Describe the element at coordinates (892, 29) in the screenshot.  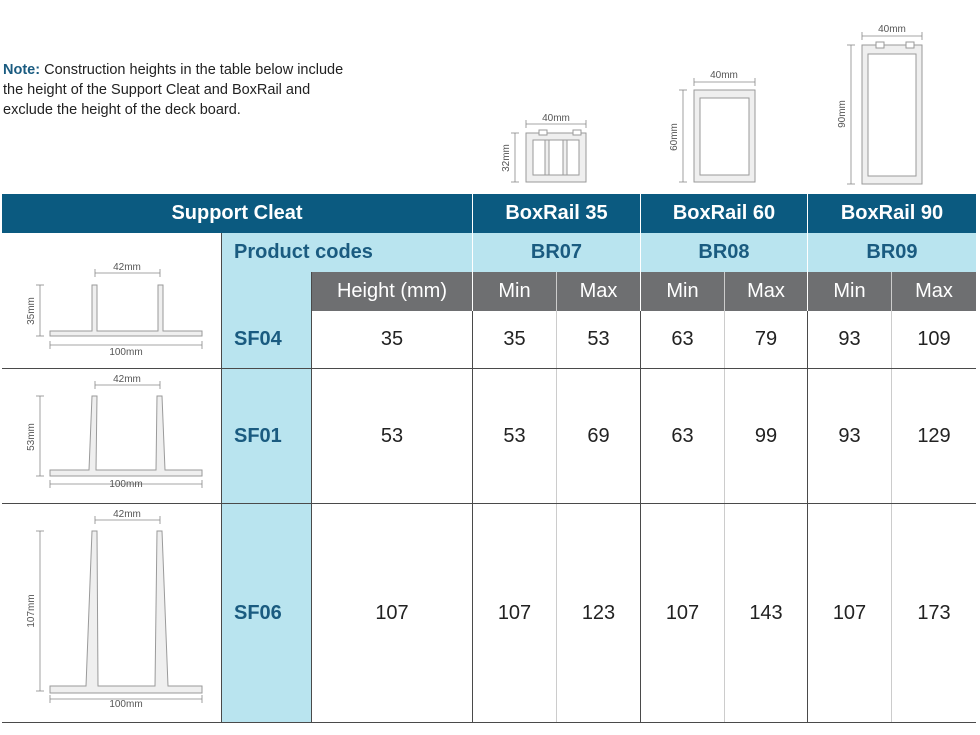
I see `boxrail-90-width-label: 40mm` at that location.